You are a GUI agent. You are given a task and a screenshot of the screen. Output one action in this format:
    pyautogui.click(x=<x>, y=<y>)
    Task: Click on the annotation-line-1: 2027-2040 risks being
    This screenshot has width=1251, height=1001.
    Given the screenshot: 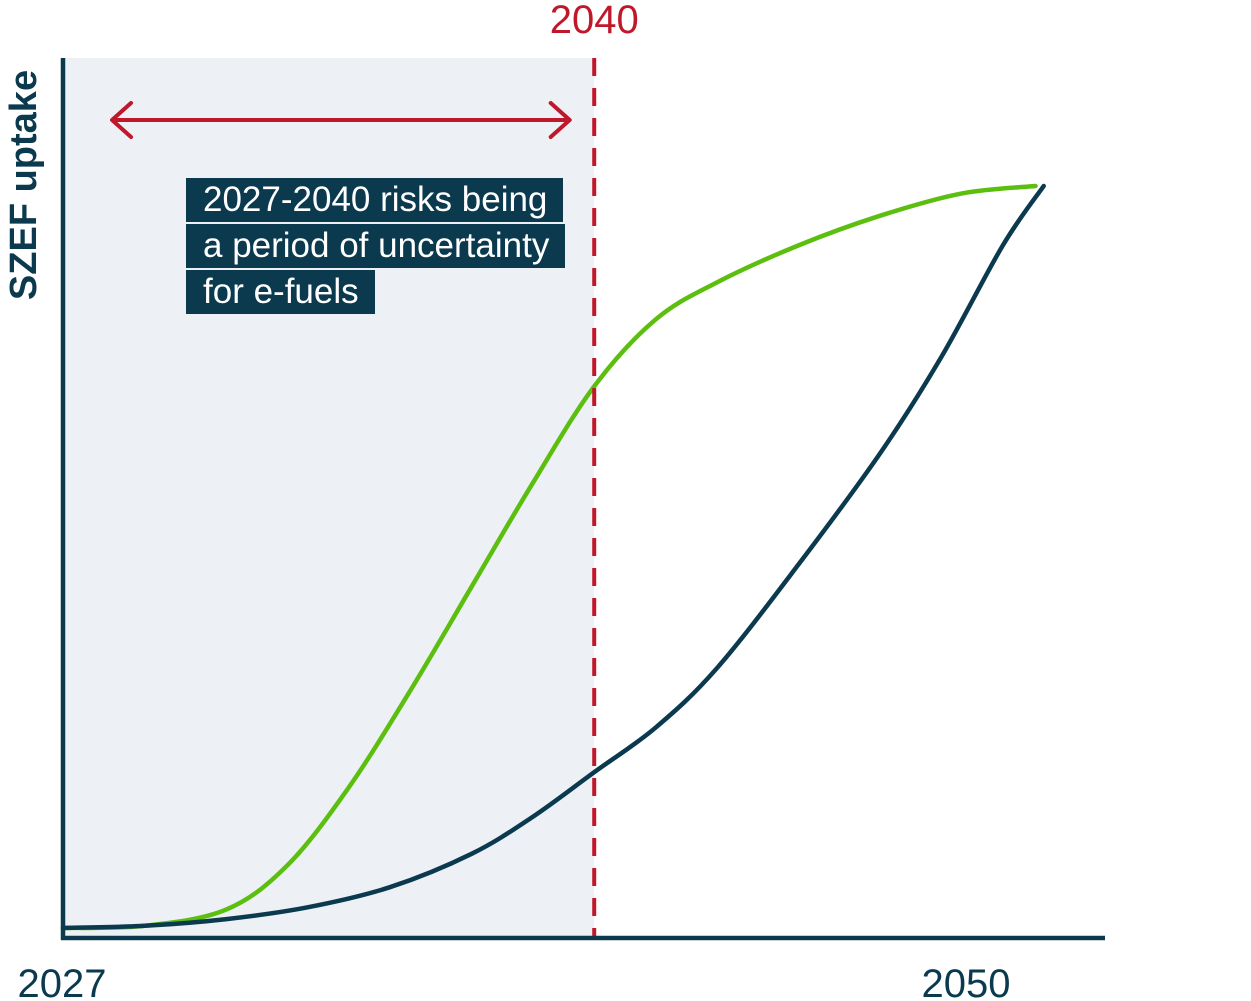 What is the action you would take?
    pyautogui.click(x=375, y=200)
    